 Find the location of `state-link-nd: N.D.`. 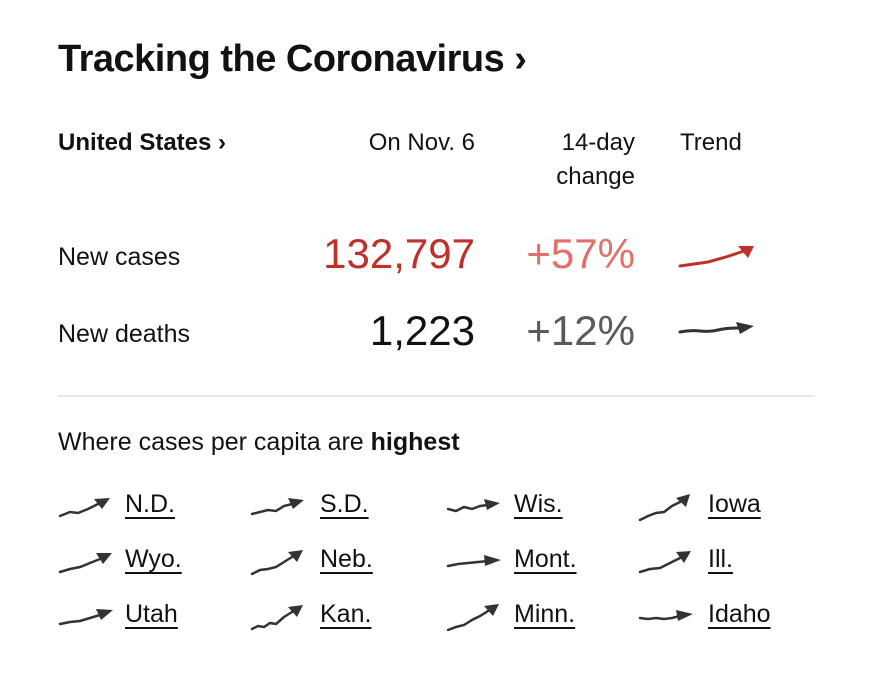

state-link-nd: N.D. is located at coordinates (150, 504).